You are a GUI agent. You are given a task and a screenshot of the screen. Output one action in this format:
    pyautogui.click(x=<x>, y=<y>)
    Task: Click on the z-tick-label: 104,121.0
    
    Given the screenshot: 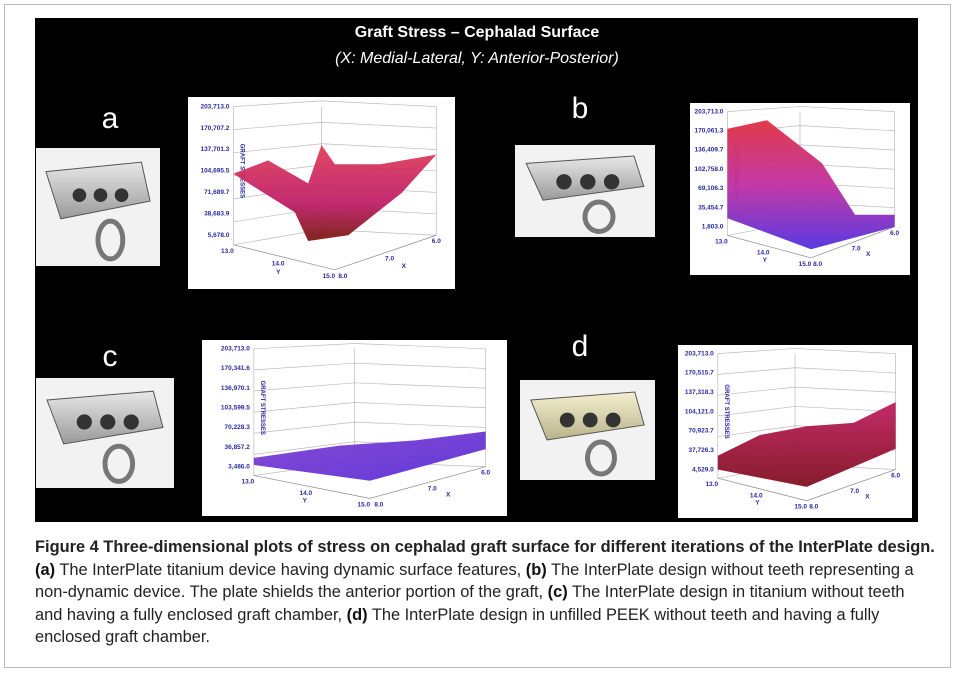 What is the action you would take?
    pyautogui.click(x=699, y=411)
    